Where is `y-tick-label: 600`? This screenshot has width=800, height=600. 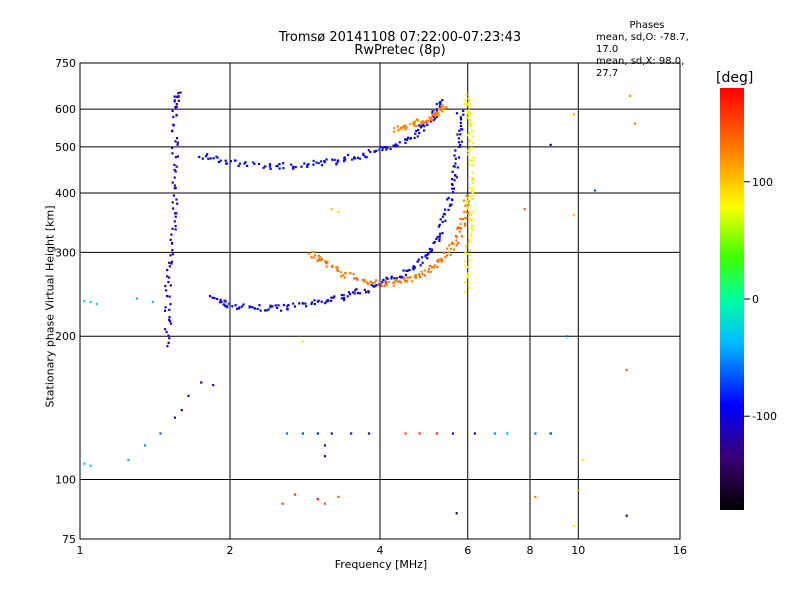
y-tick-label: 600 is located at coordinates (65, 109).